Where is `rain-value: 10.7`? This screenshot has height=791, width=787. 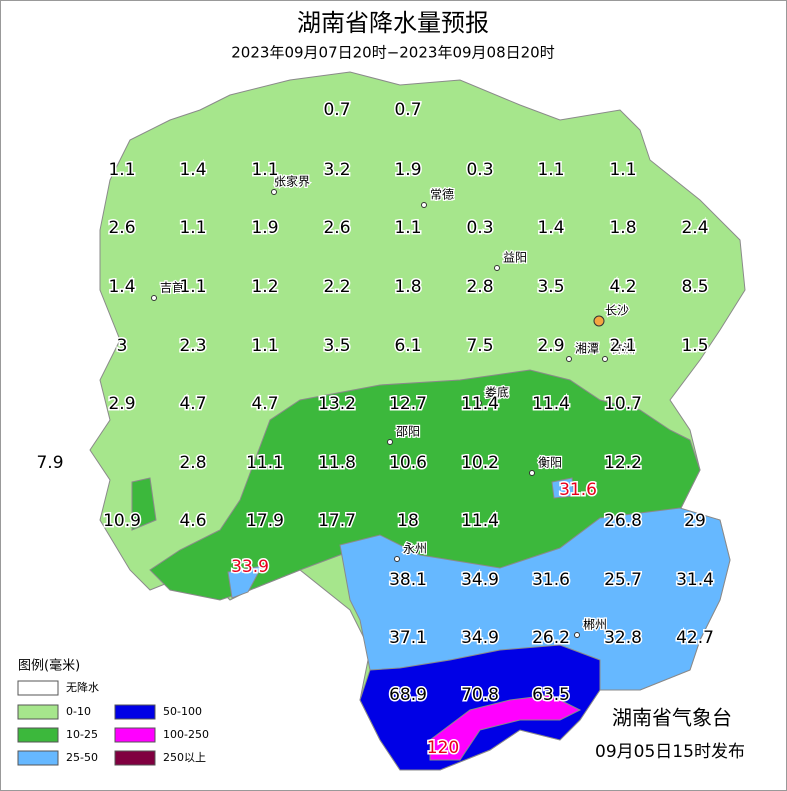
rain-value: 10.7 is located at coordinates (623, 404).